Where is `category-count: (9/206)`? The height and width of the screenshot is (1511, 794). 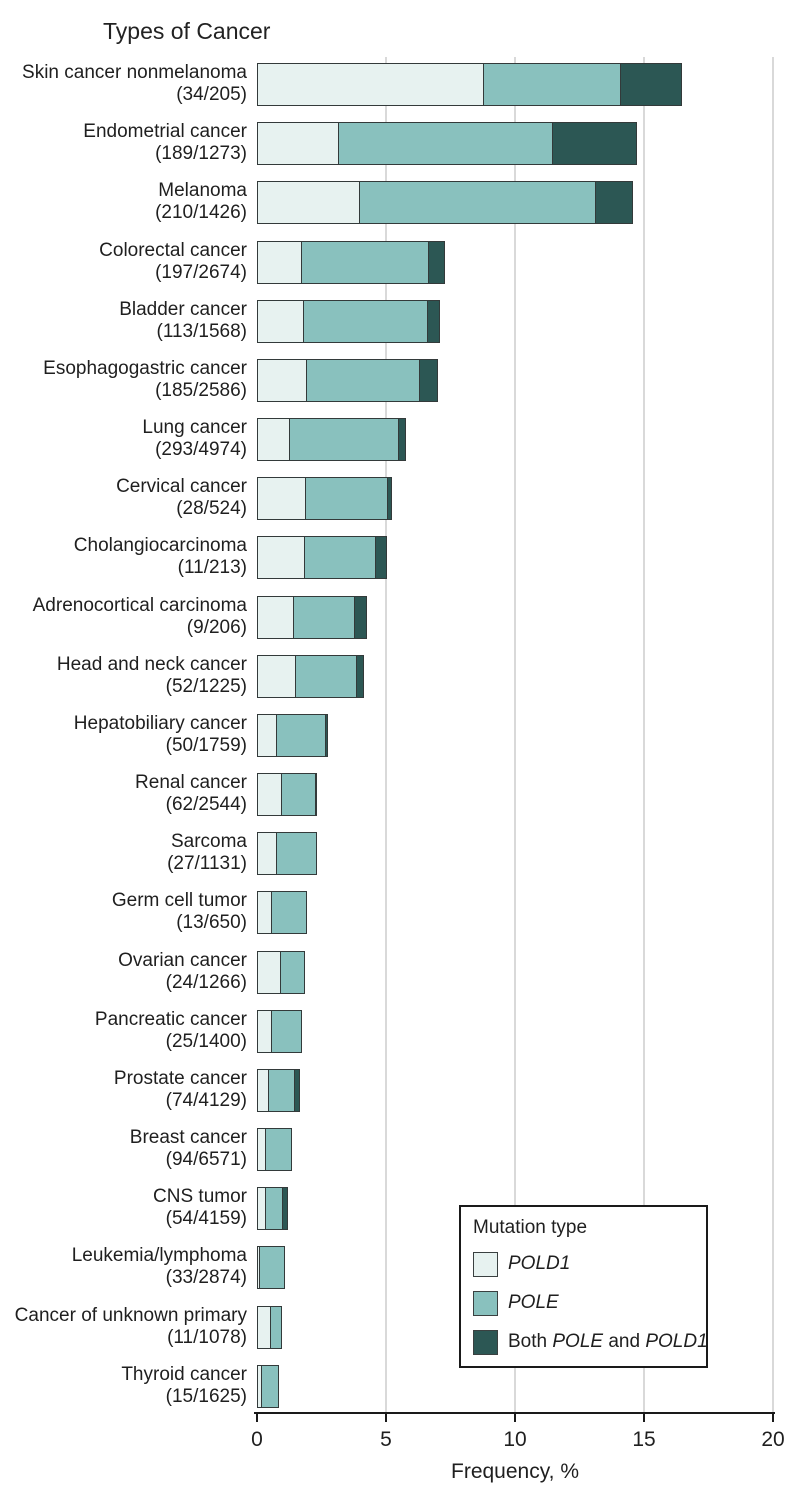
category-count: (9/206) is located at coordinates (216, 627).